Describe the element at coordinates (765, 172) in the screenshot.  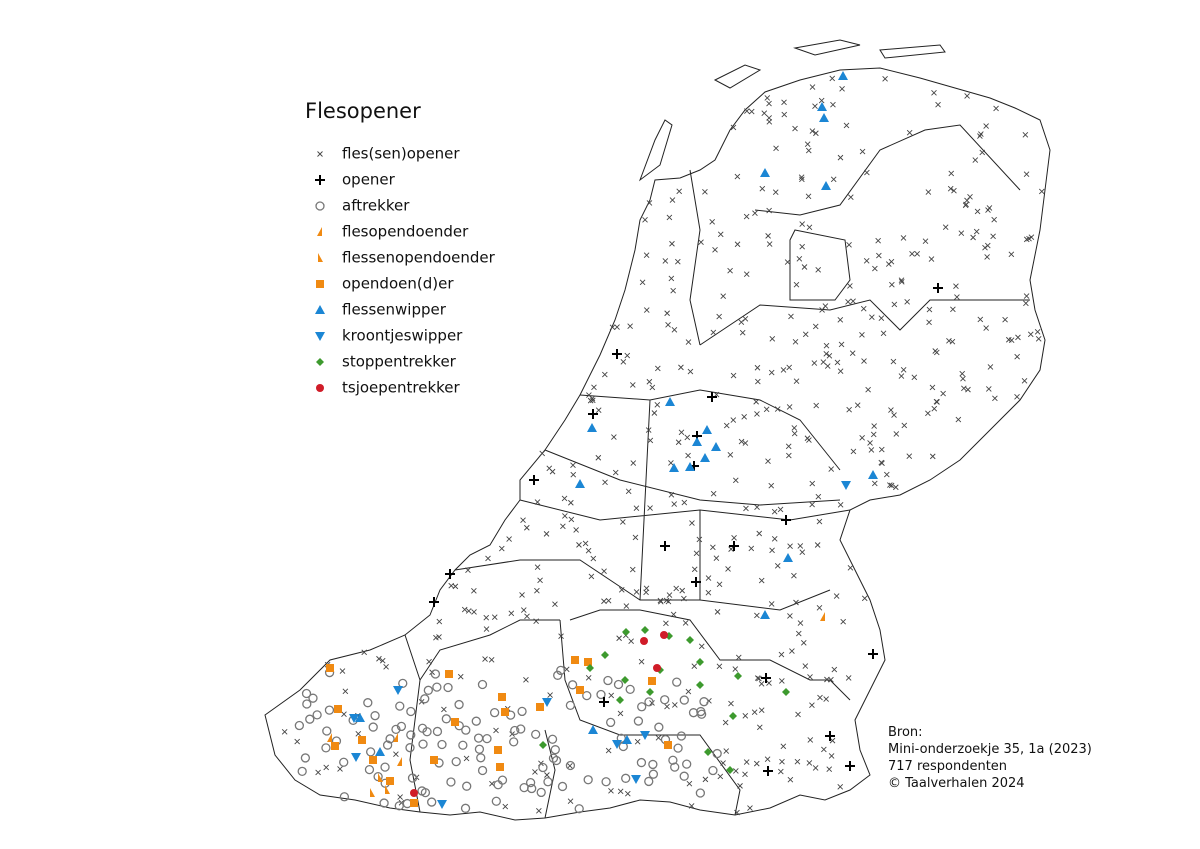
I see `triangle-up-symbol` at that location.